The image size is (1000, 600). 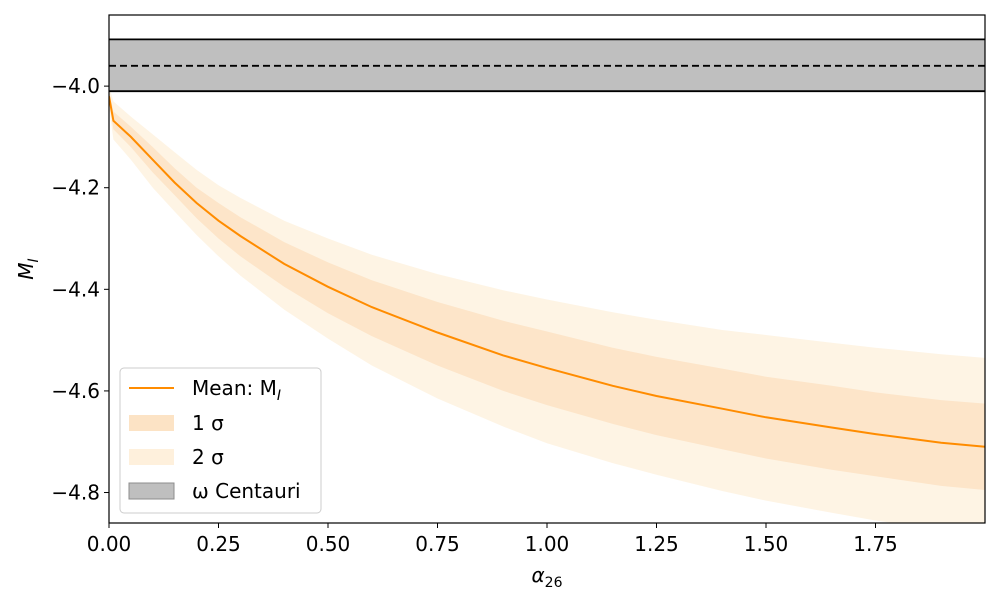 I want to click on x-tick-label: 0.75, so click(x=437, y=544).